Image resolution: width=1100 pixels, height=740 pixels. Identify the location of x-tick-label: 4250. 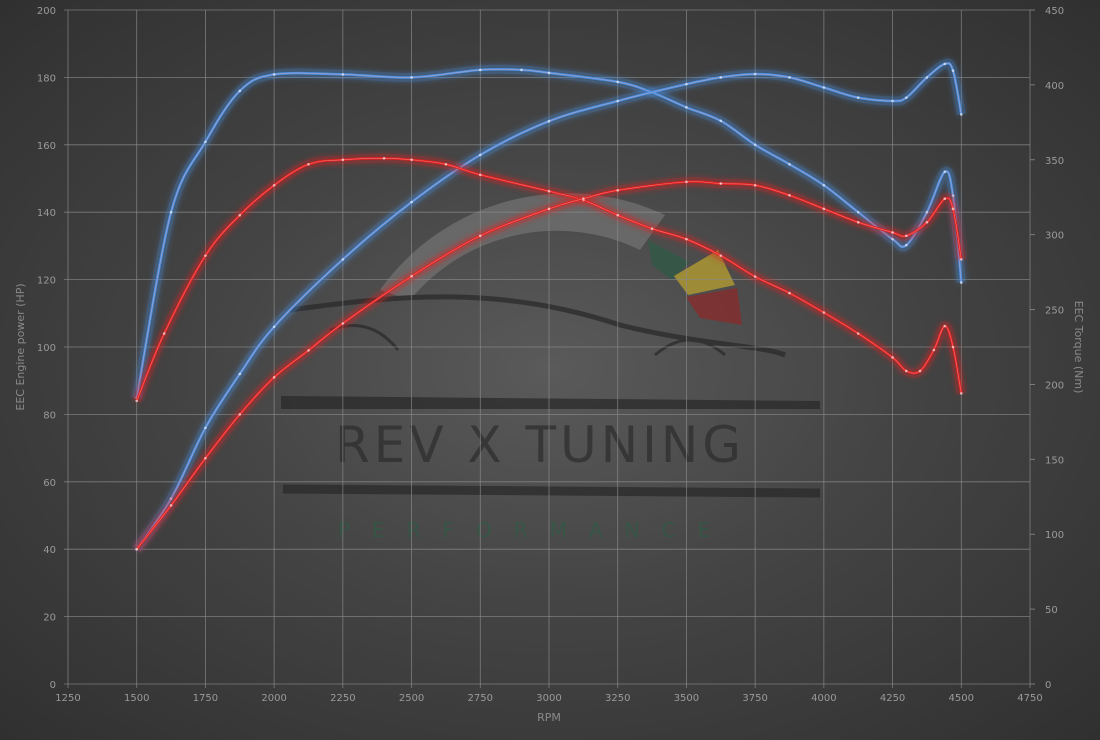
(892, 698).